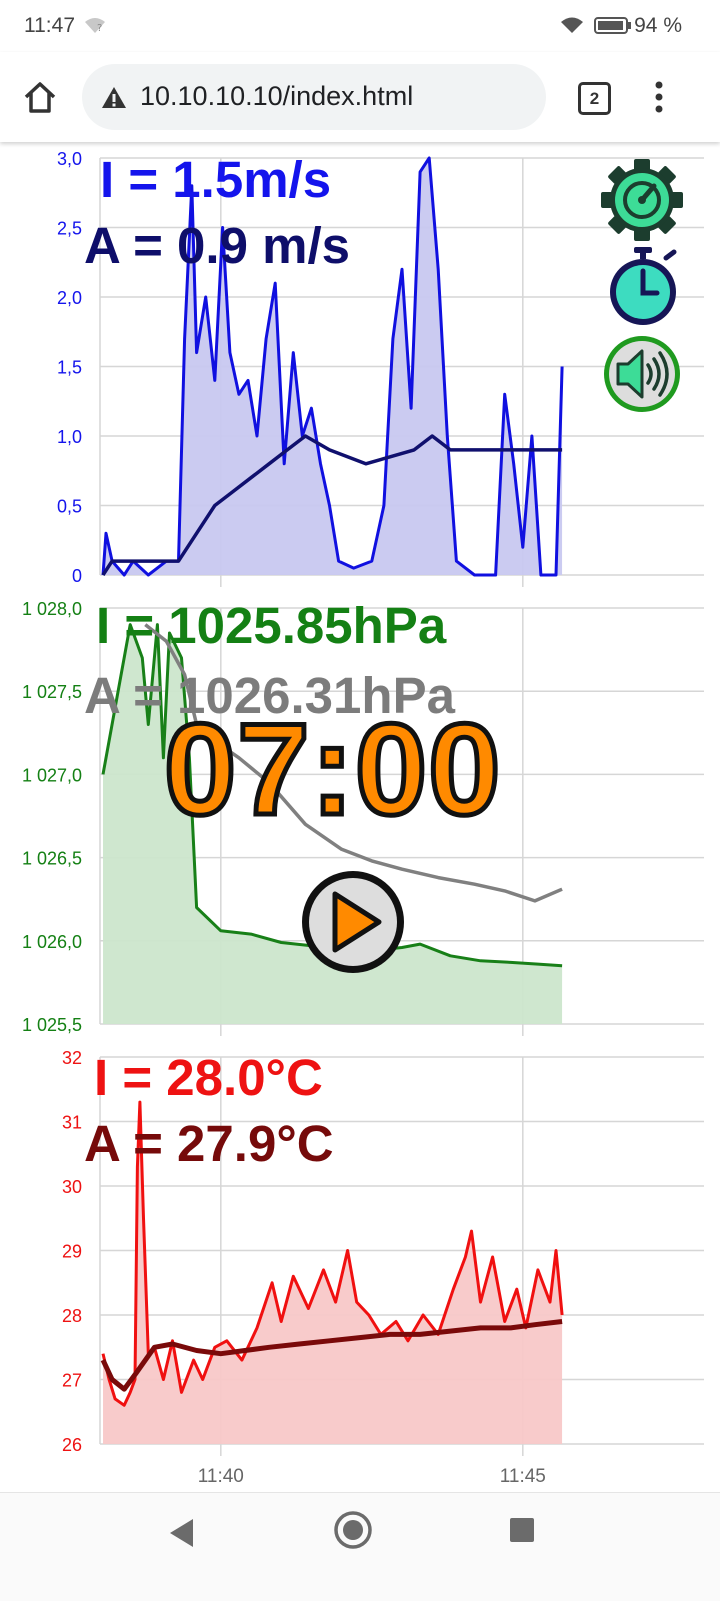 The width and height of the screenshot is (720, 1601). I want to click on tab-switcher-button: 2, so click(594, 98).